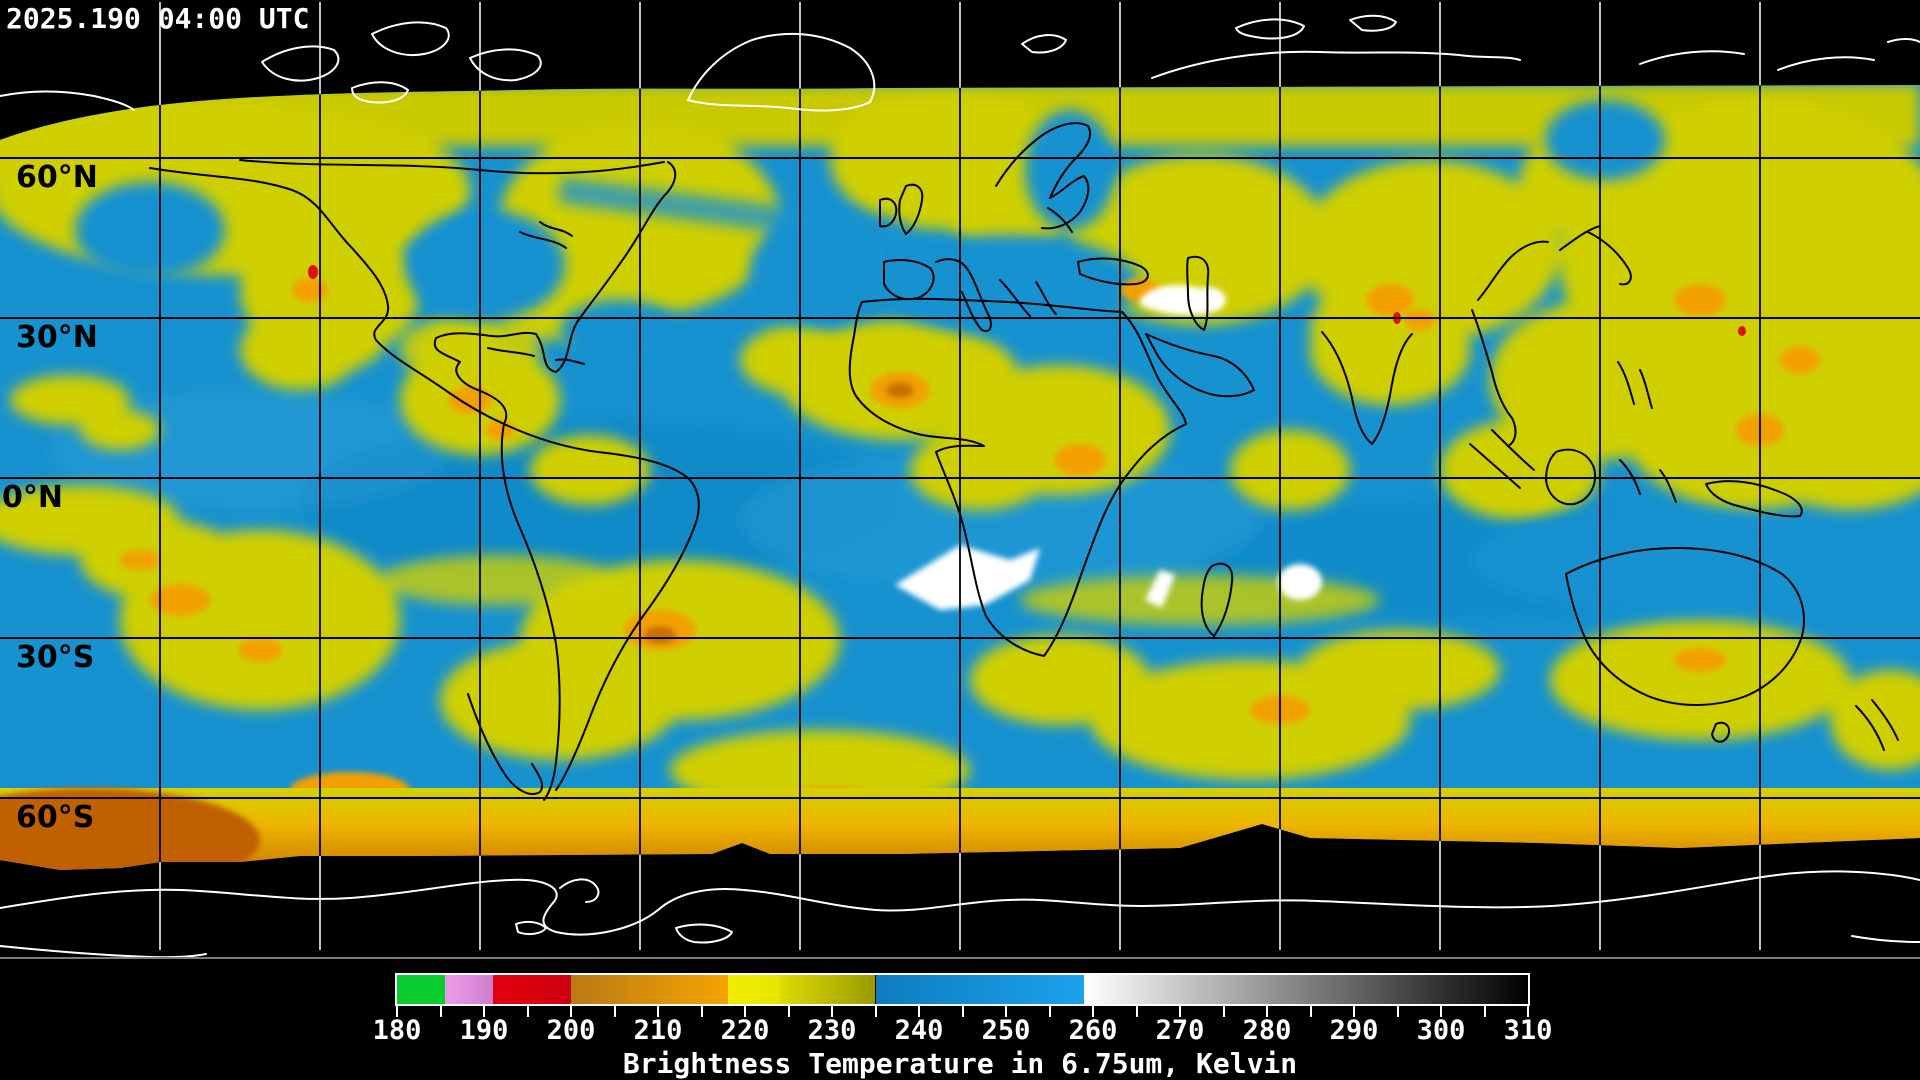  What do you see at coordinates (960, 1063) in the screenshot?
I see `colorbar-title: Brightness Temperature in 6.75um, Kelvin` at bounding box center [960, 1063].